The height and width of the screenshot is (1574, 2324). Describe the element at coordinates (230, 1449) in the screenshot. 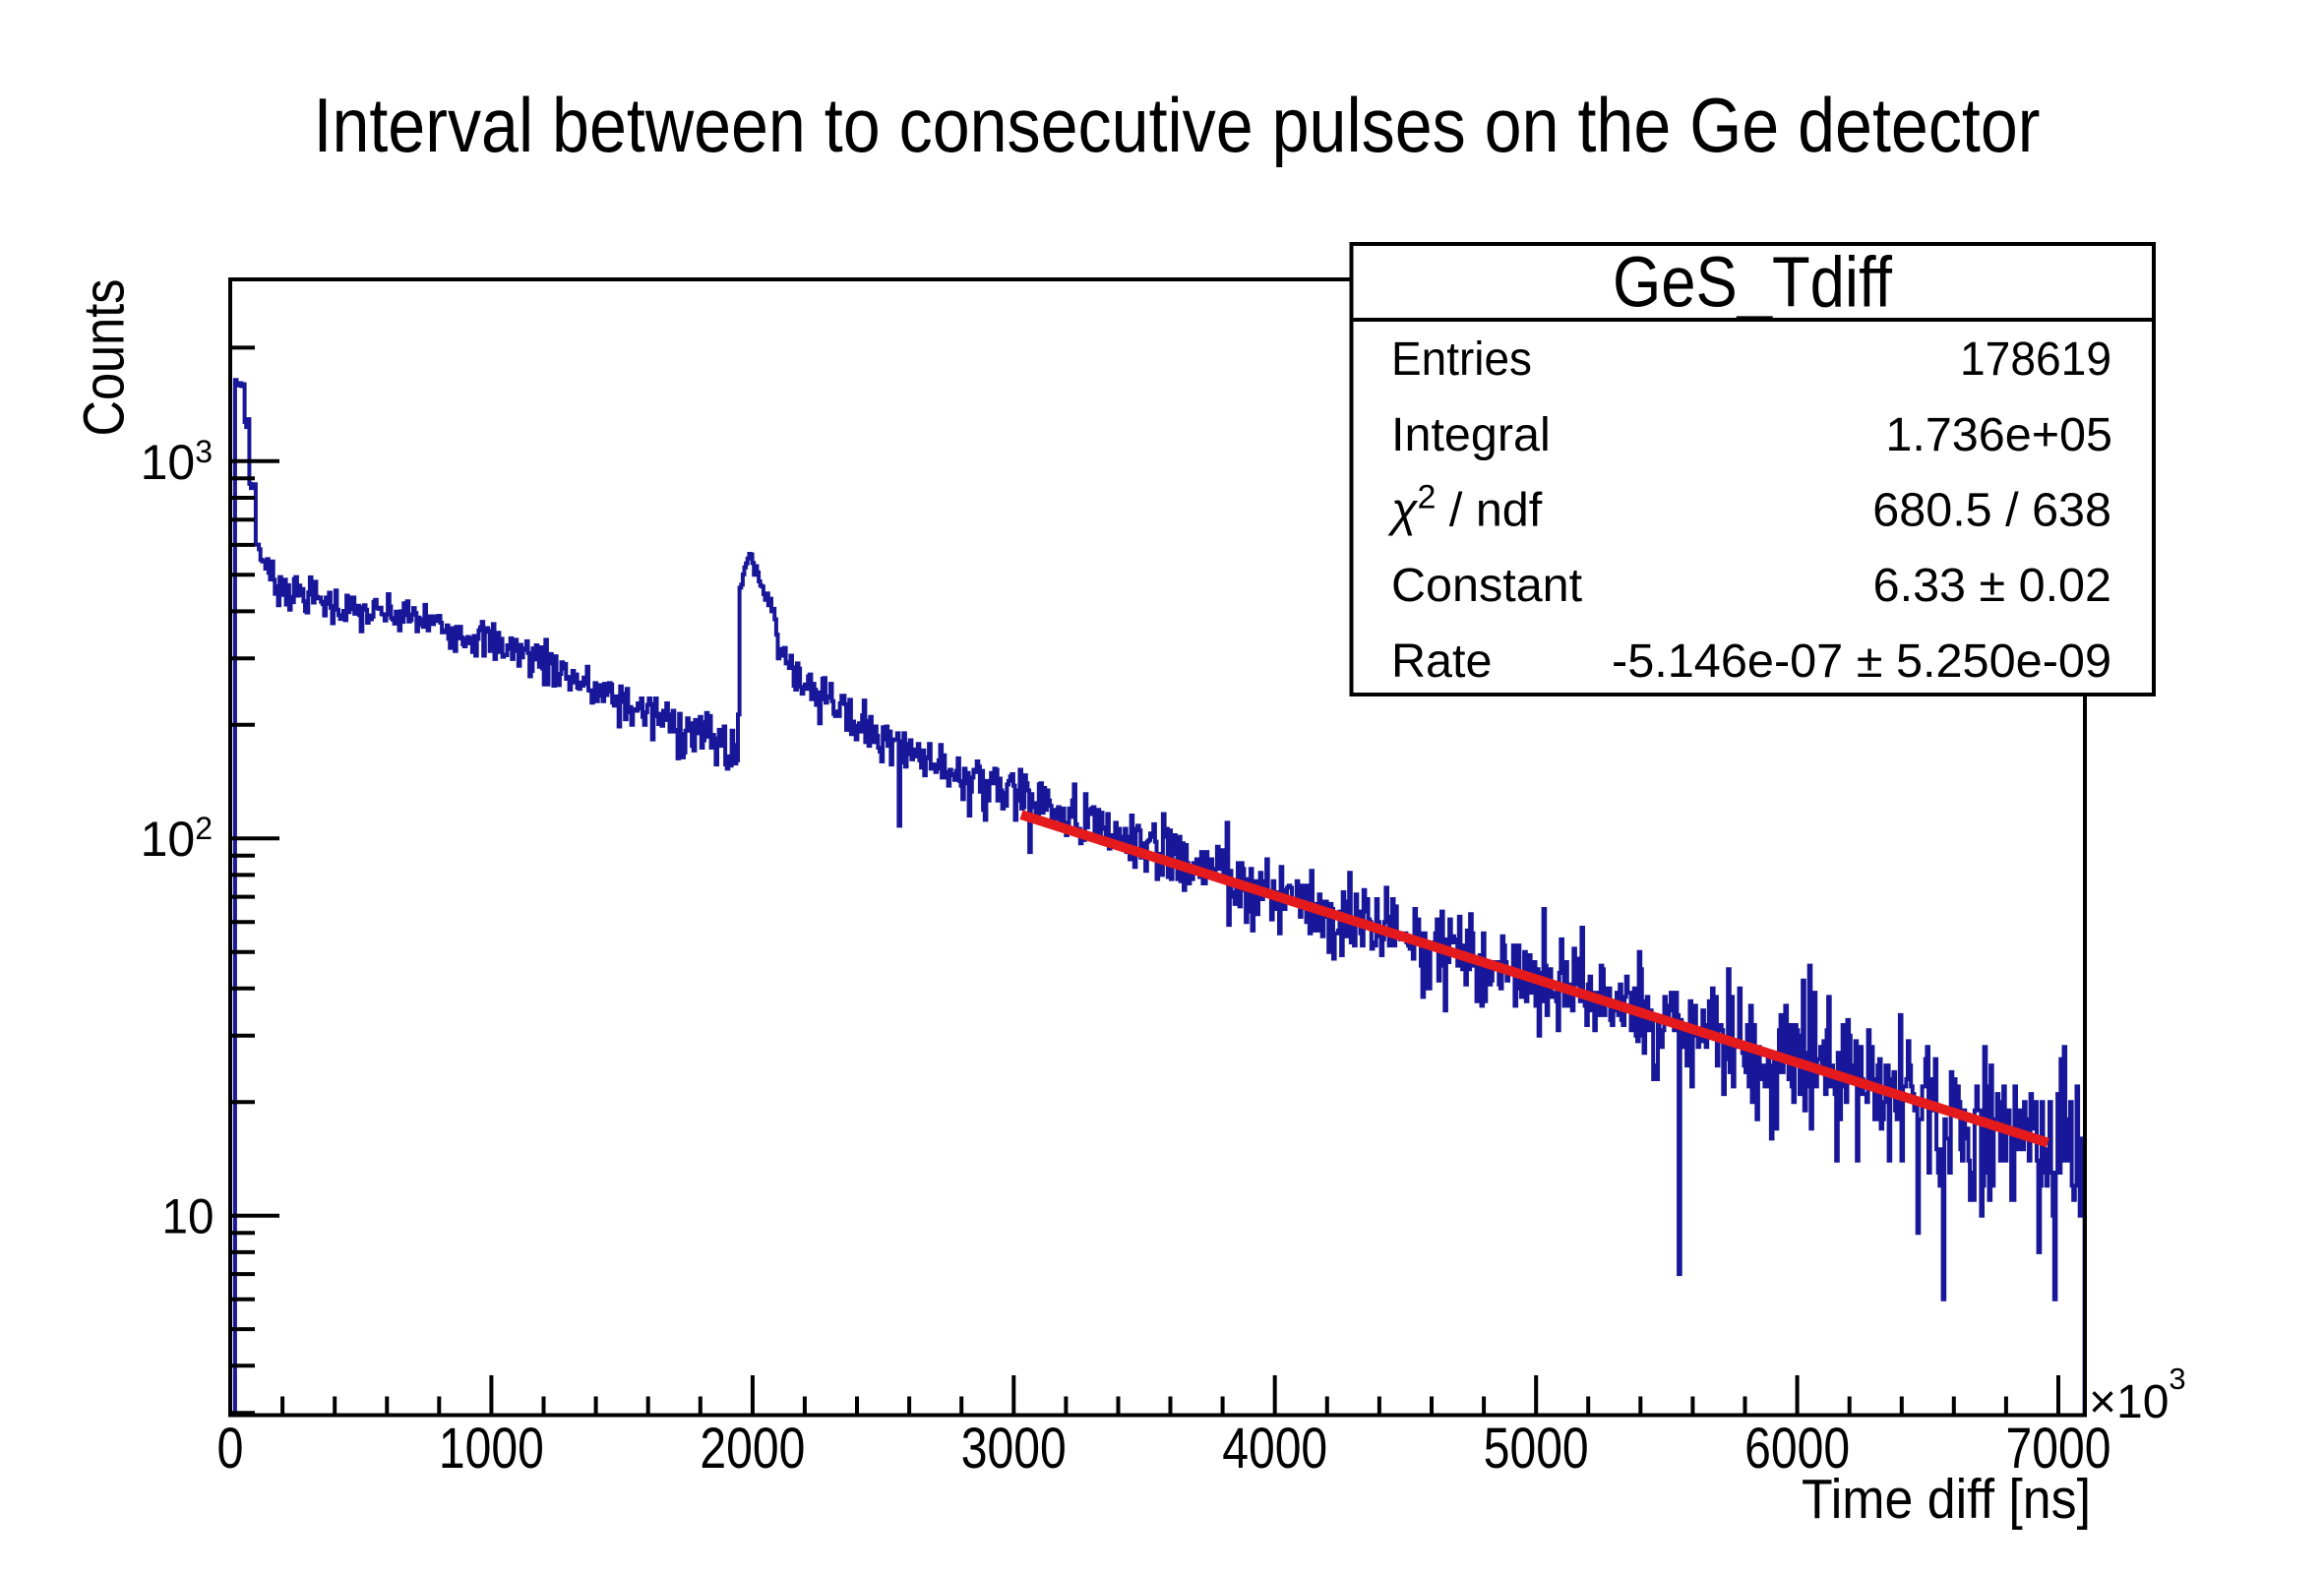

I see `svg-text: 0` at that location.